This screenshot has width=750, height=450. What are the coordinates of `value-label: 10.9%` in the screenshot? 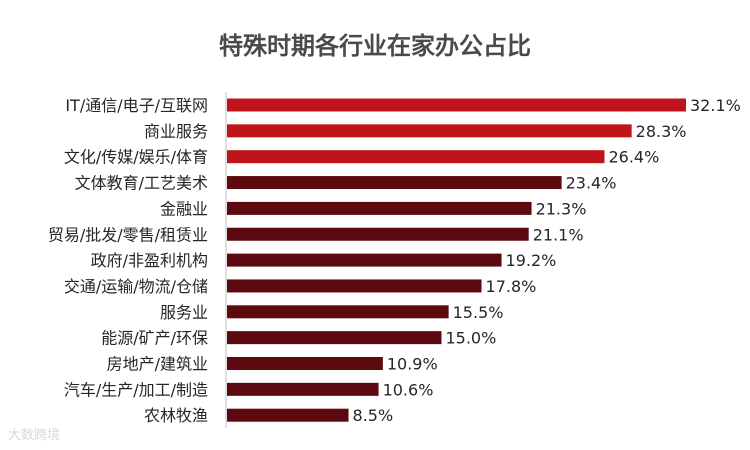 It's located at (412, 364).